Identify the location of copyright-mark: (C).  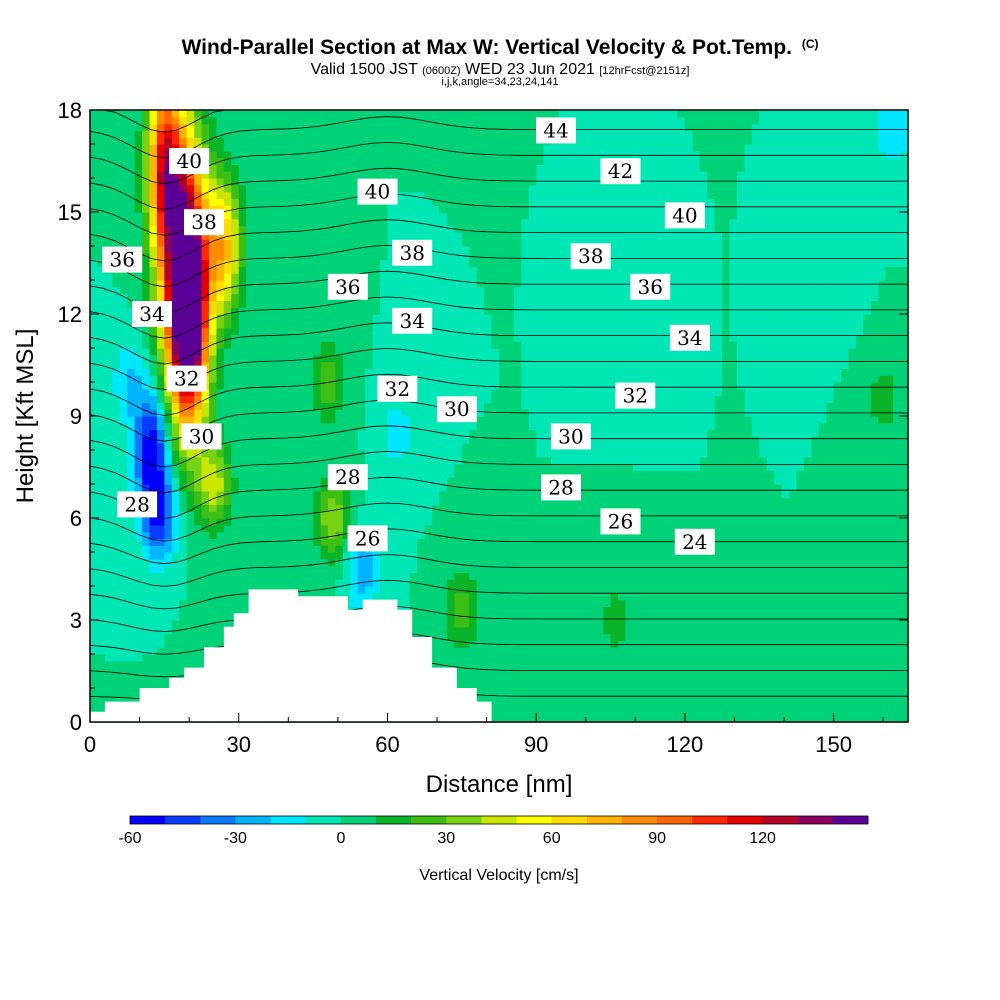
(810, 44).